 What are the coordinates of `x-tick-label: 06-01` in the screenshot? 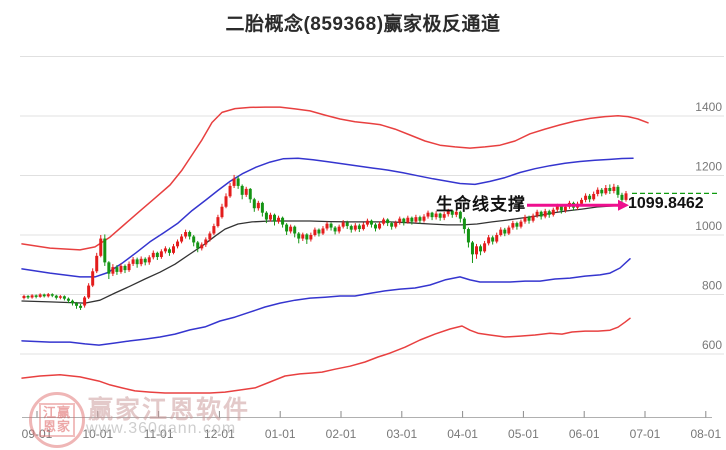 It's located at (584, 434).